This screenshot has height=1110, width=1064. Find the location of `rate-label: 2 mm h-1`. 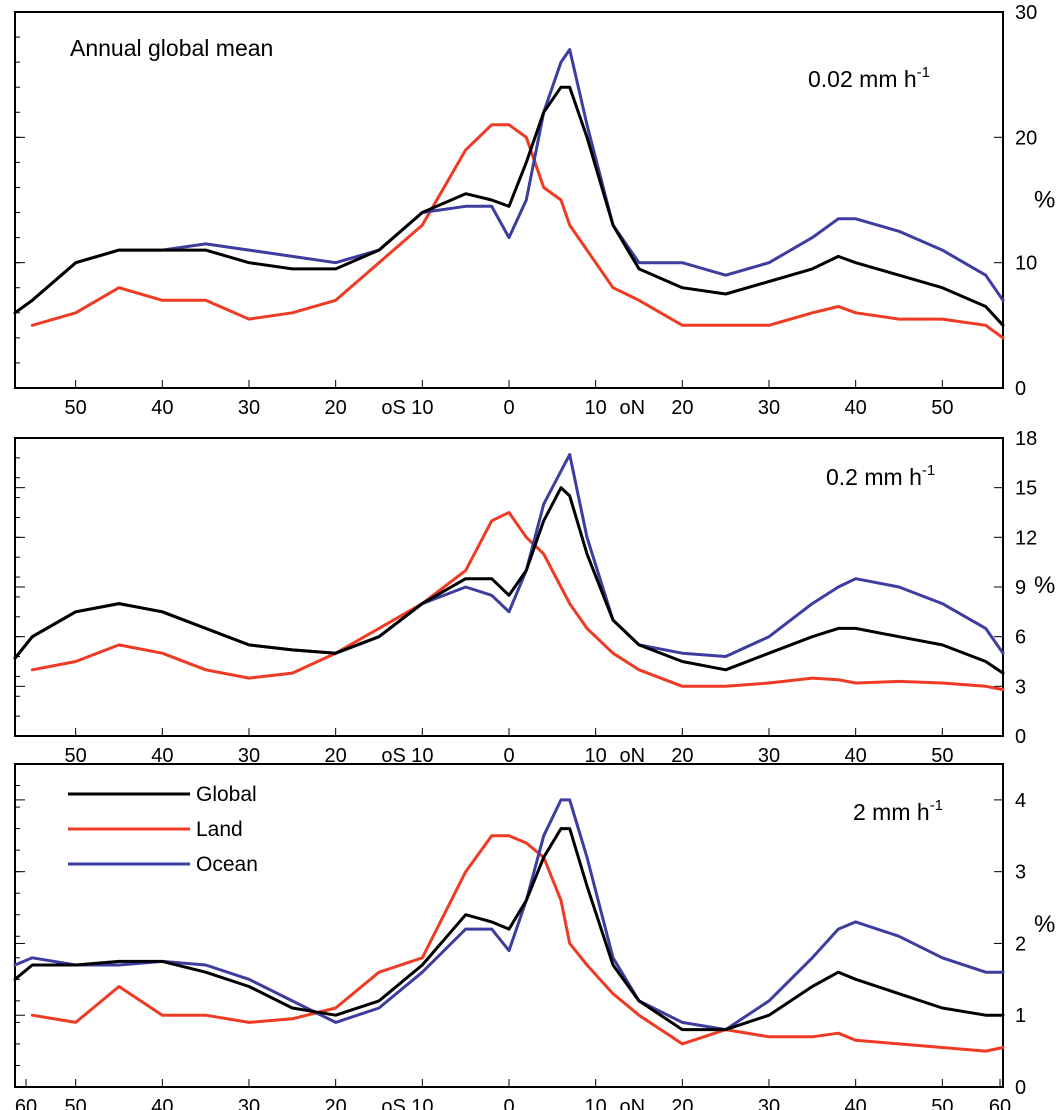

rate-label: 2 mm h-1 is located at coordinates (898, 811).